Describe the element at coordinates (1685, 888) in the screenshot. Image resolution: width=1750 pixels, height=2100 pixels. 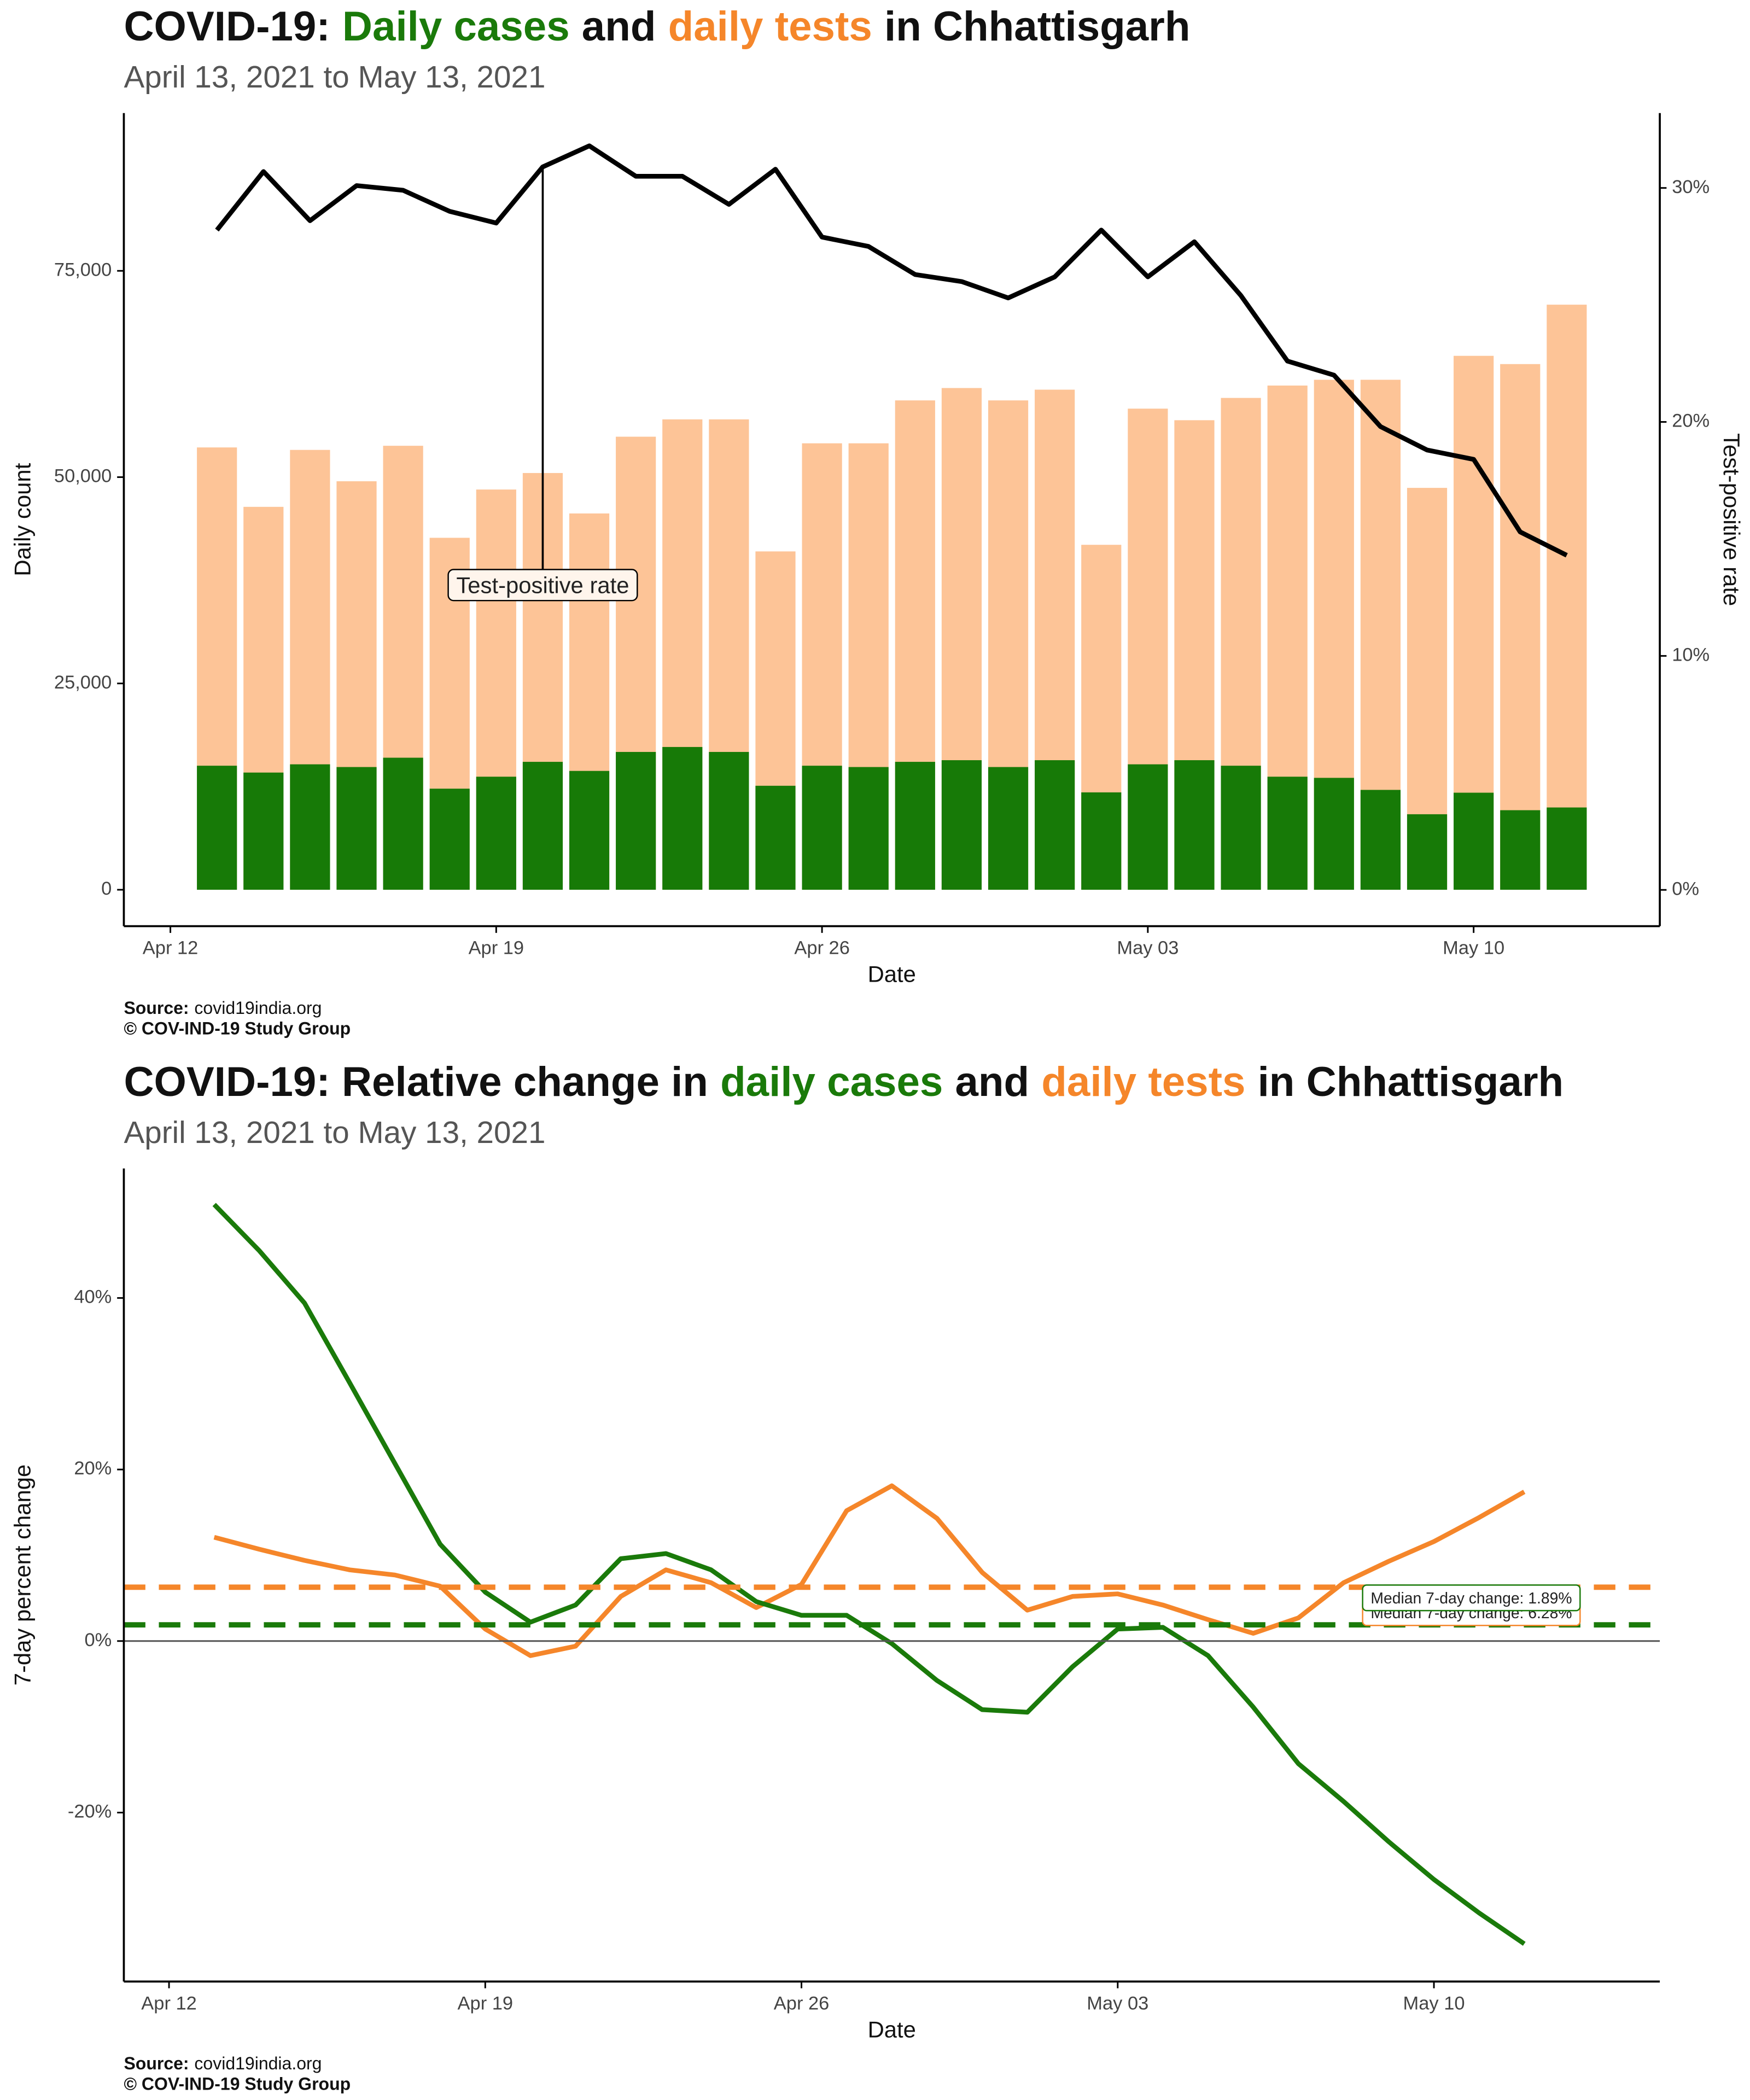
I see `y2-tick-label: 0%` at that location.